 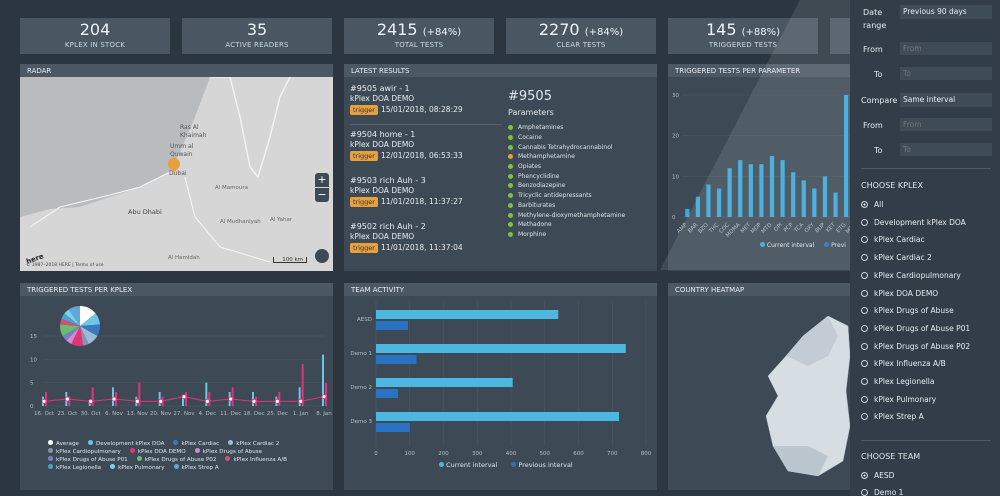 What do you see at coordinates (555, 196) in the screenshot?
I see `param-label: Tricyclic antidepressants` at bounding box center [555, 196].